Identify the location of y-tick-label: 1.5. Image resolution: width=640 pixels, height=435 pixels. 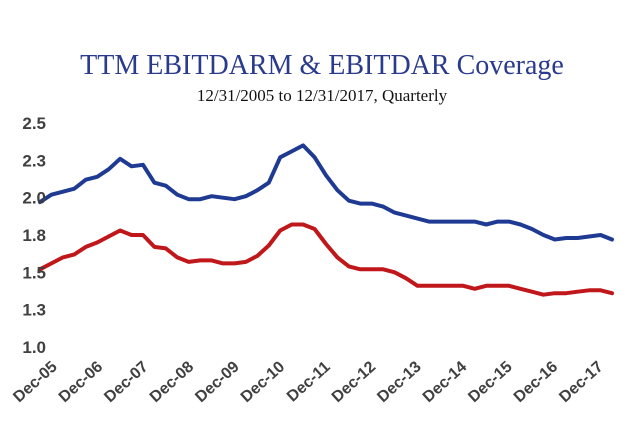
(34, 272).